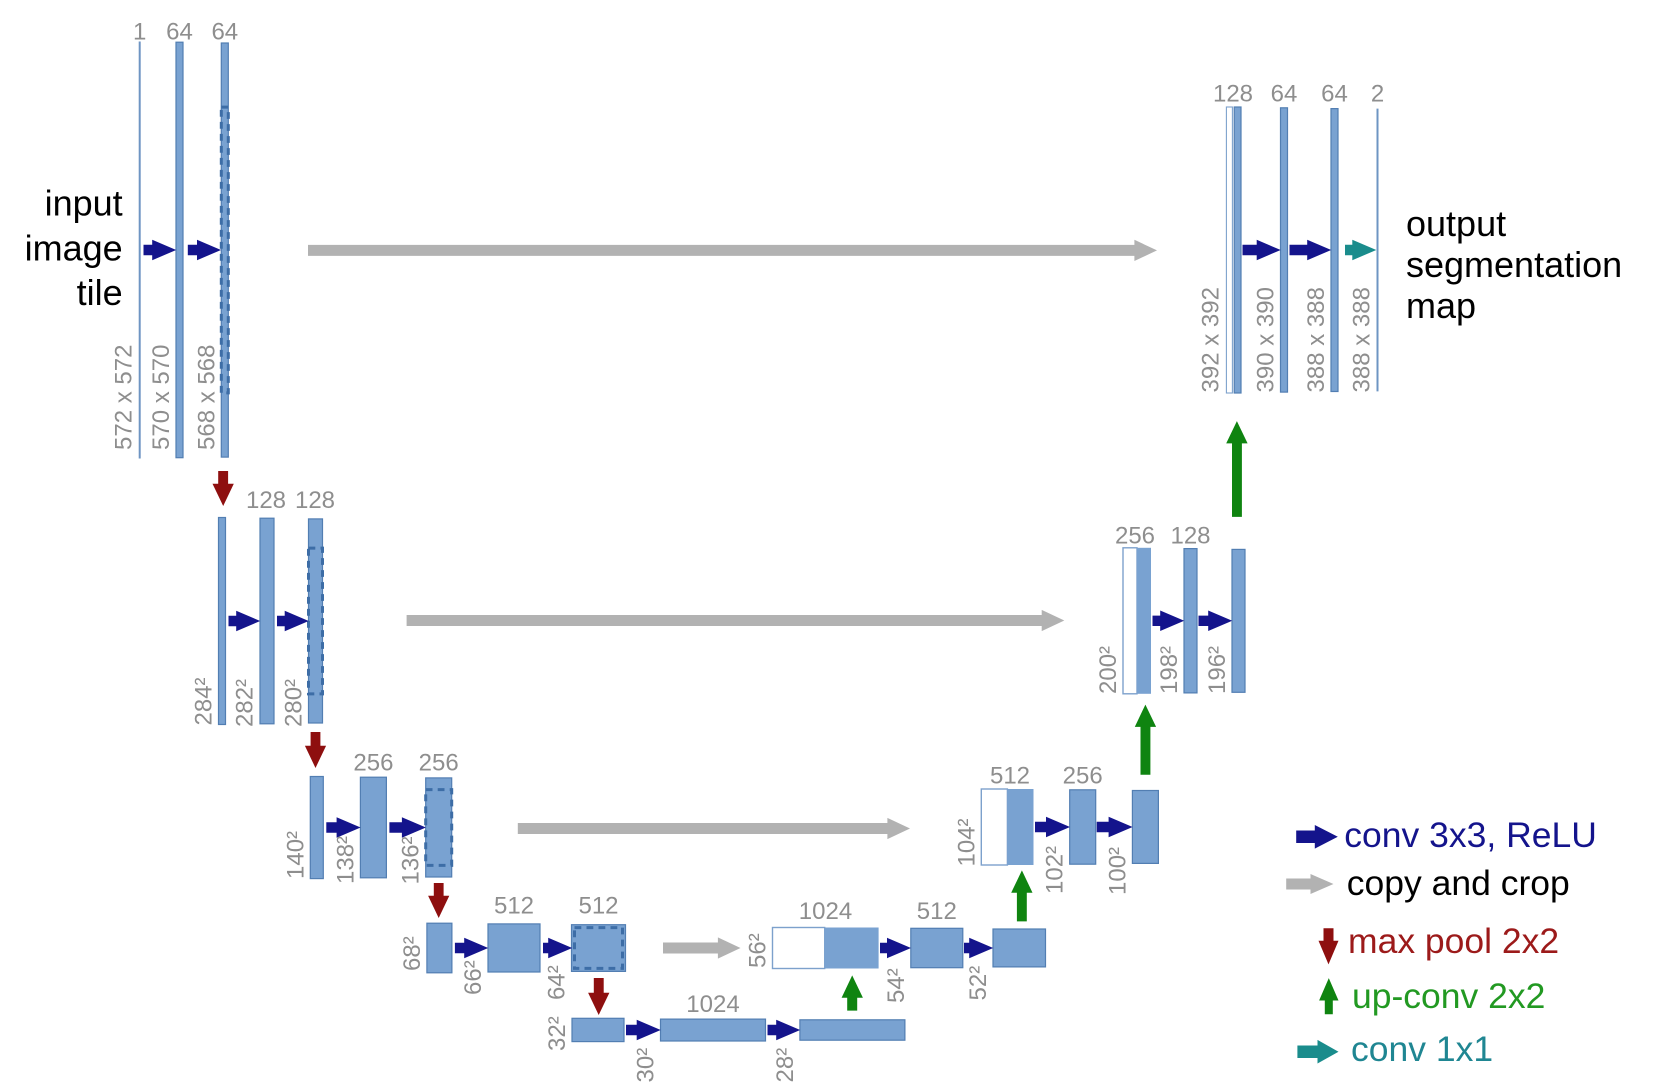  What do you see at coordinates (966, 842) in the screenshot?
I see `svg-text: 104²` at bounding box center [966, 842].